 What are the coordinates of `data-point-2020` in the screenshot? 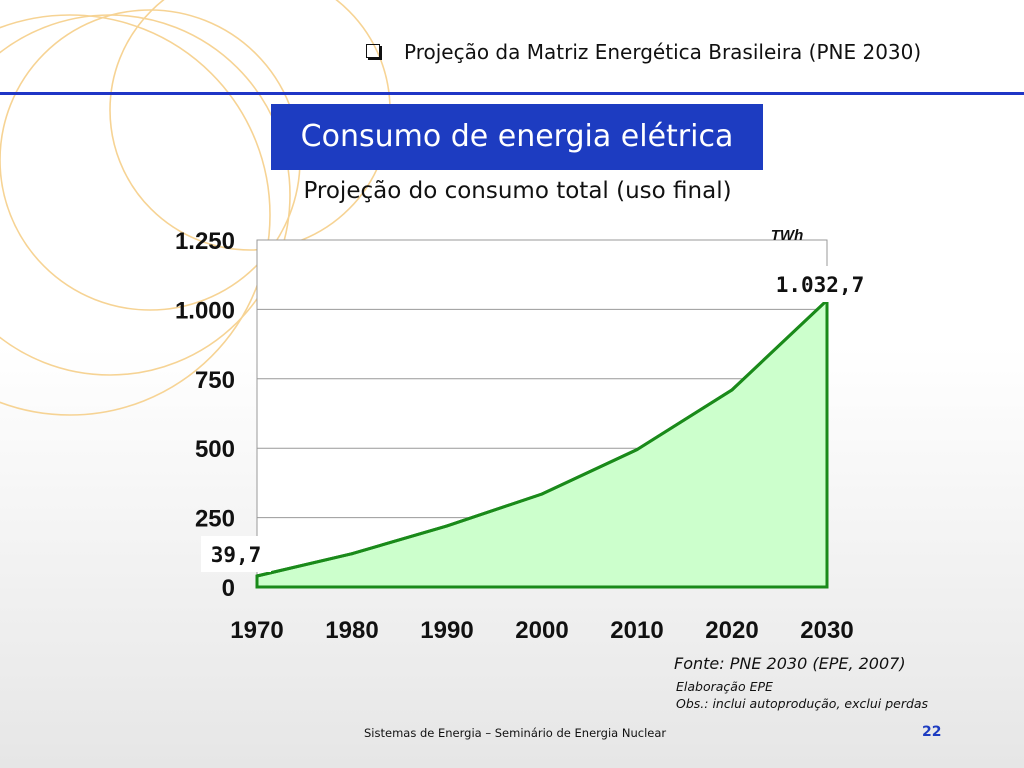 It's located at (732, 390).